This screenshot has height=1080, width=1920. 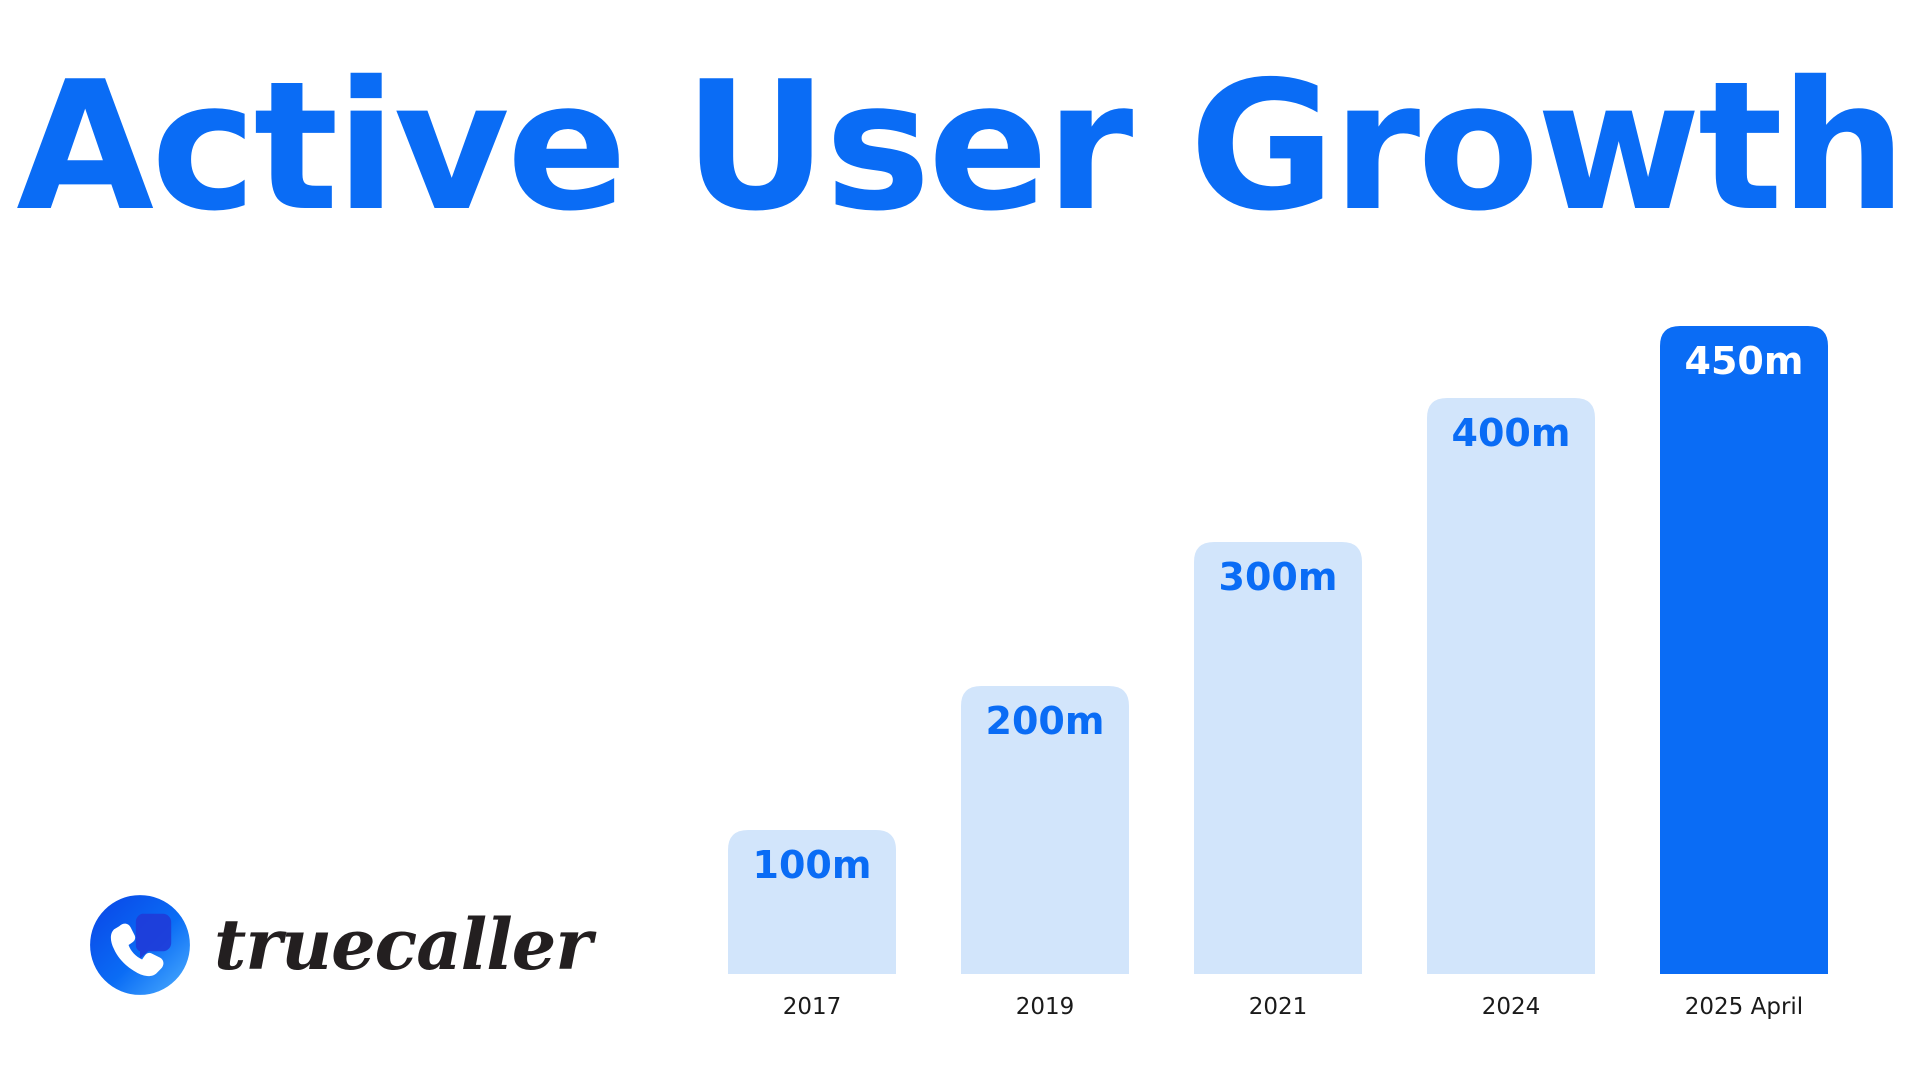 I want to click on x-tick-label: 2019, so click(x=1045, y=1007).